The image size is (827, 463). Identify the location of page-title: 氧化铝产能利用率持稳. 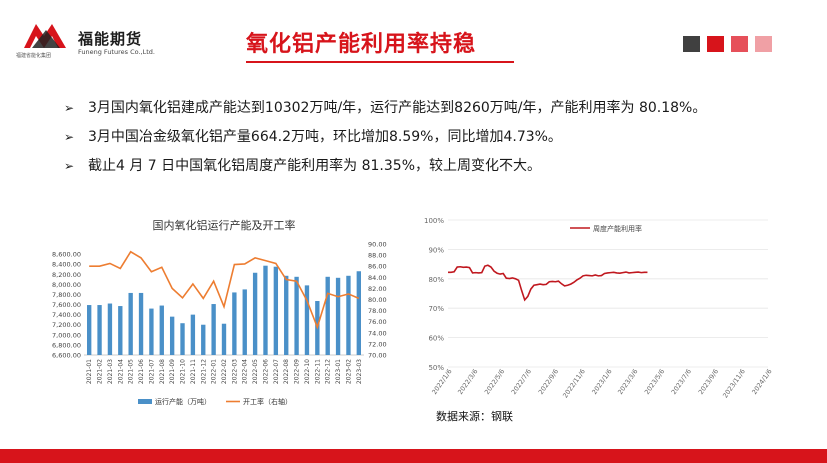
(361, 44).